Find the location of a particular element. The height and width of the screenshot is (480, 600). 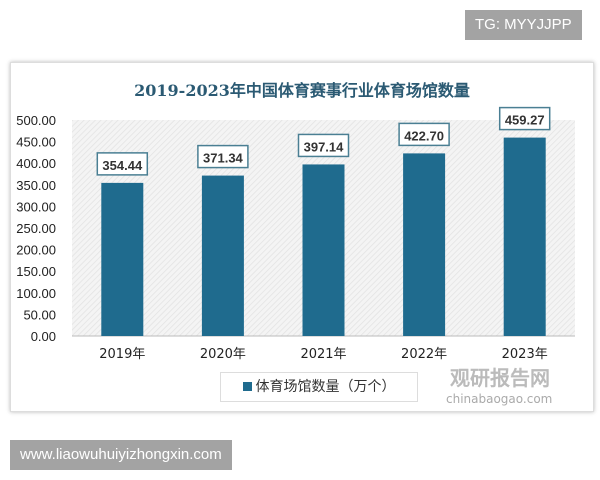

y-tick-label: 450.00 is located at coordinates (36, 142).